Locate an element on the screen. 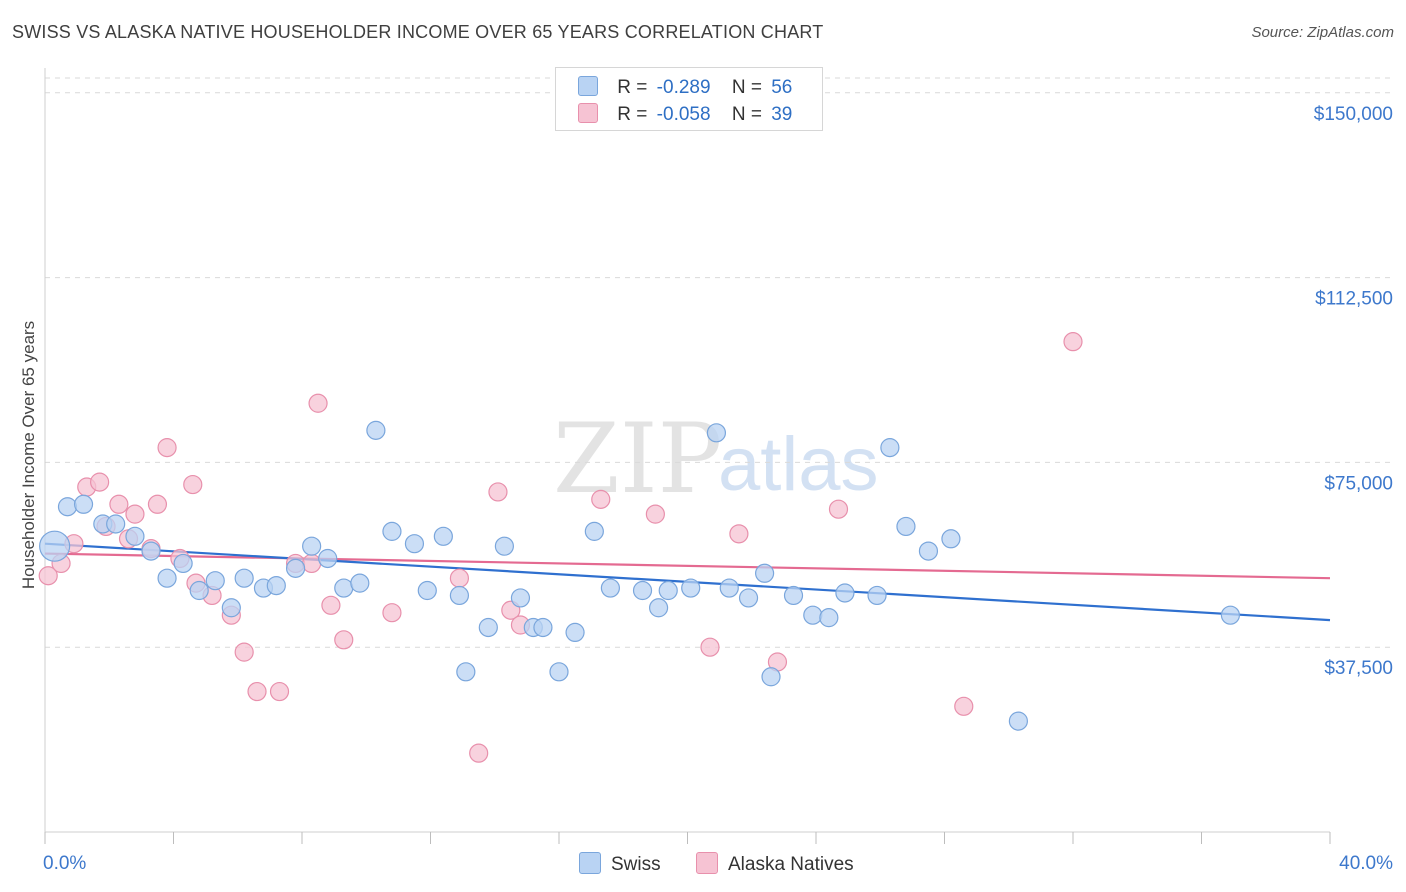 The height and width of the screenshot is (892, 1406). y-axis-label: Householder Income Over 65 years is located at coordinates (28, 455).